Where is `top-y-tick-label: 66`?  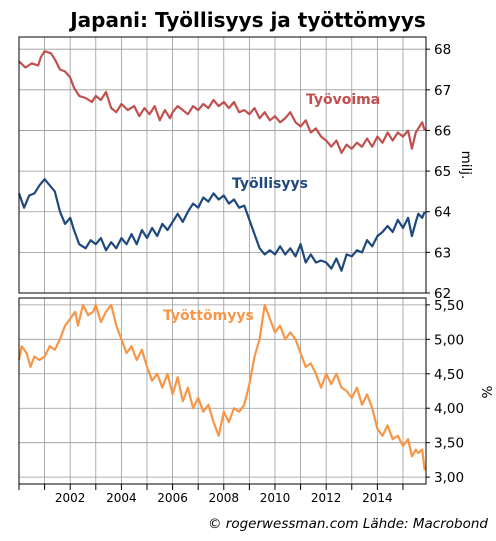
top-y-tick-label: 66 is located at coordinates (442, 131).